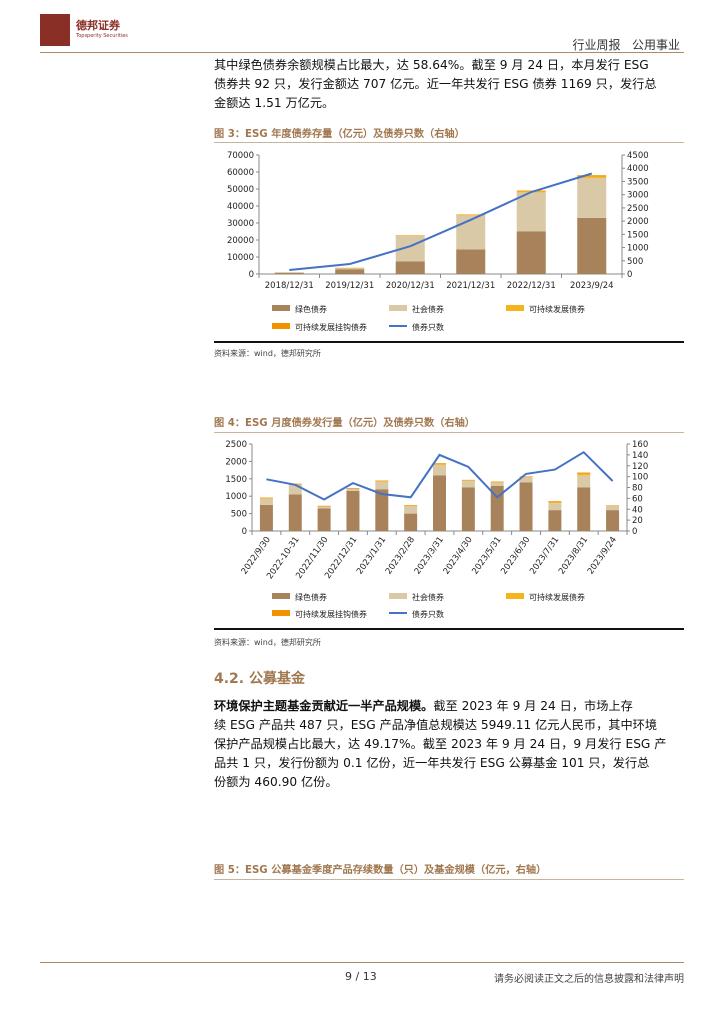 Image resolution: width=724 pixels, height=1024 pixels. Describe the element at coordinates (638, 196) in the screenshot. I see `right-tick-label: 3000` at that location.